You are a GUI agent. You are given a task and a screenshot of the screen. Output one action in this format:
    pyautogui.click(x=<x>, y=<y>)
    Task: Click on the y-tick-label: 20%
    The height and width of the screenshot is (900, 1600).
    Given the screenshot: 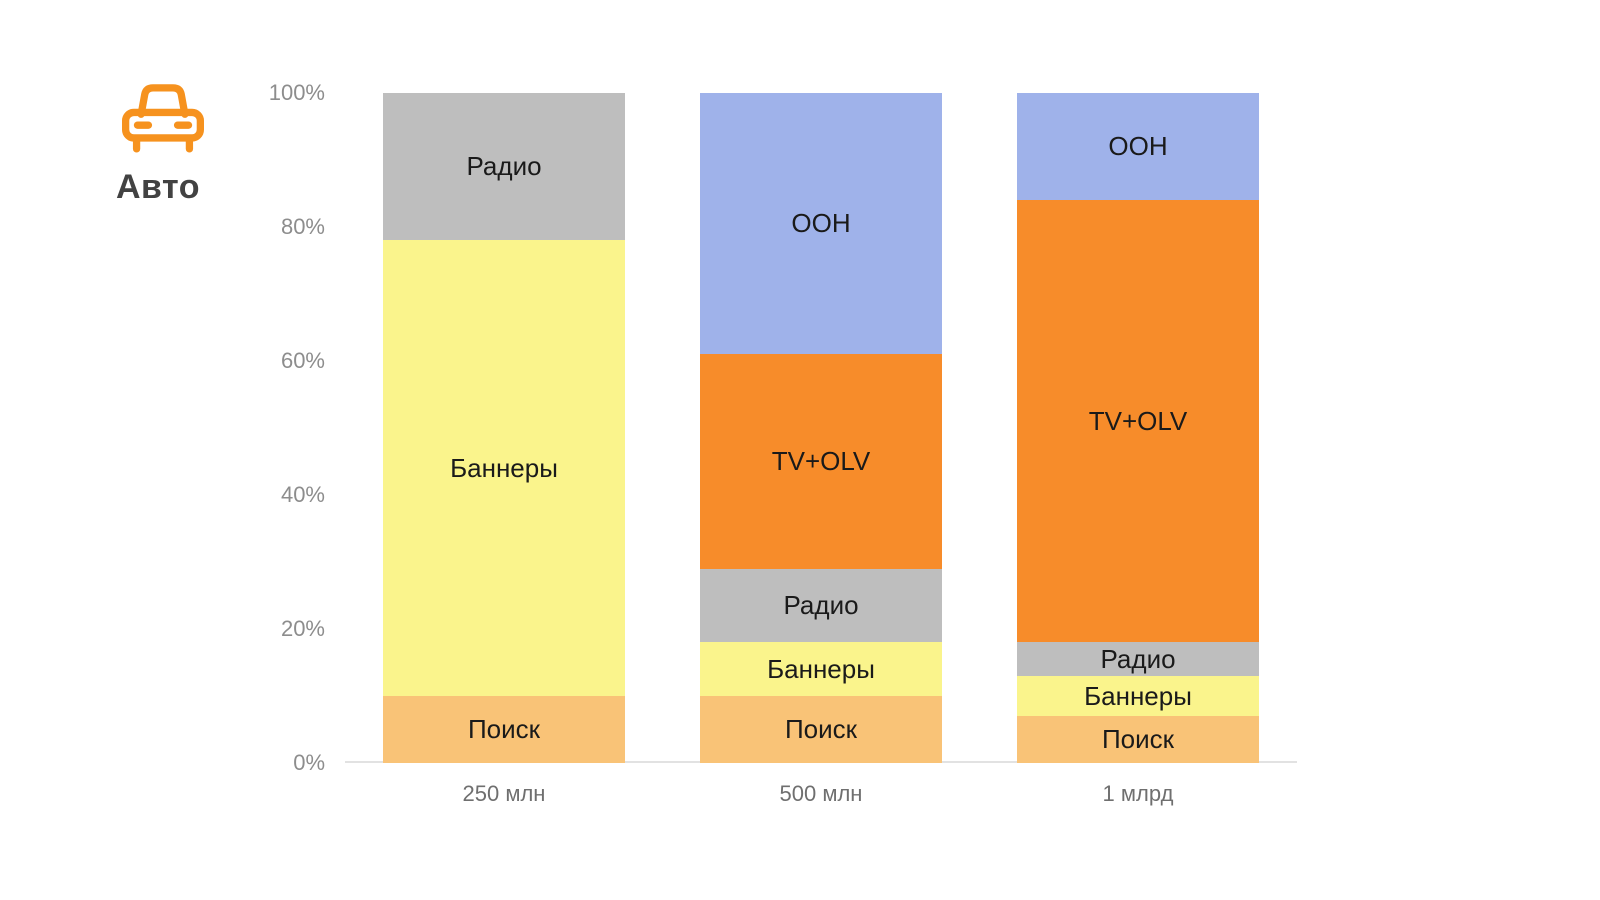 What is the action you would take?
    pyautogui.click(x=302, y=628)
    